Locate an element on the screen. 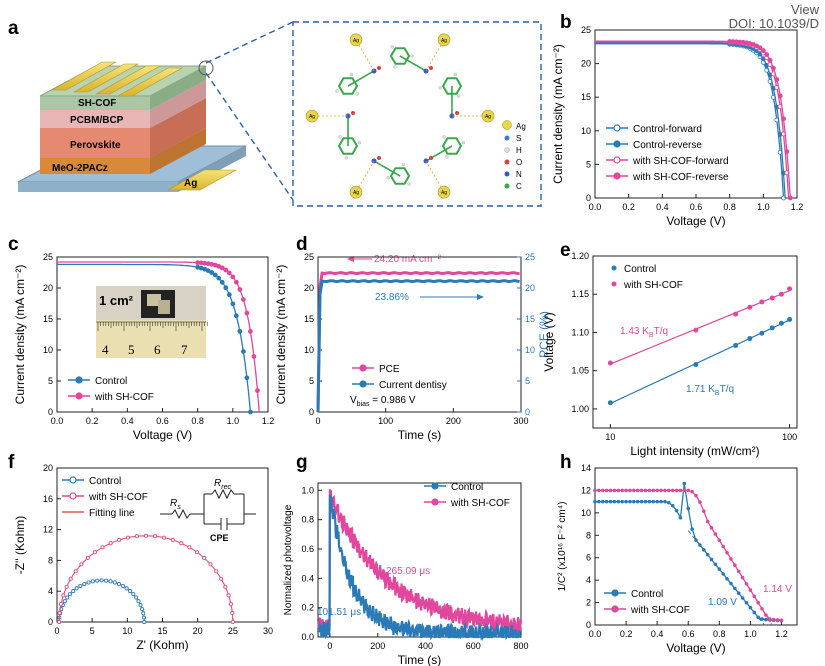 This screenshot has height=666, width=825. ruler-number-4: 4 is located at coordinates (105, 349).